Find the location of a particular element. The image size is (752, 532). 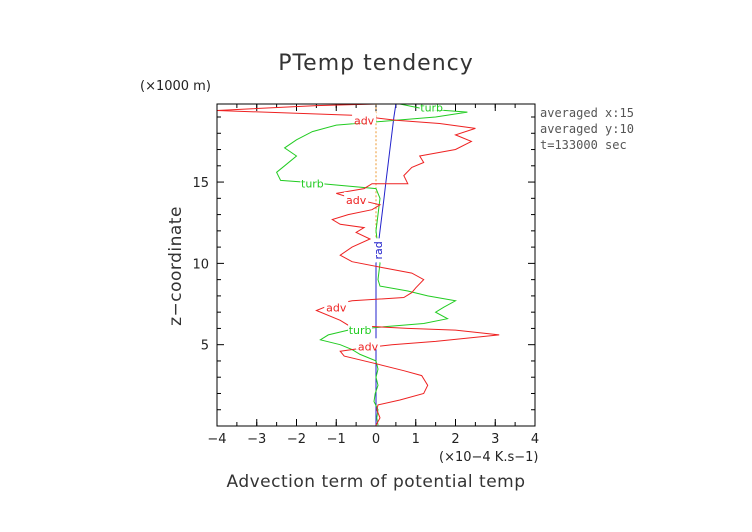

chart-title: PTemp tendency is located at coordinates (376, 63).